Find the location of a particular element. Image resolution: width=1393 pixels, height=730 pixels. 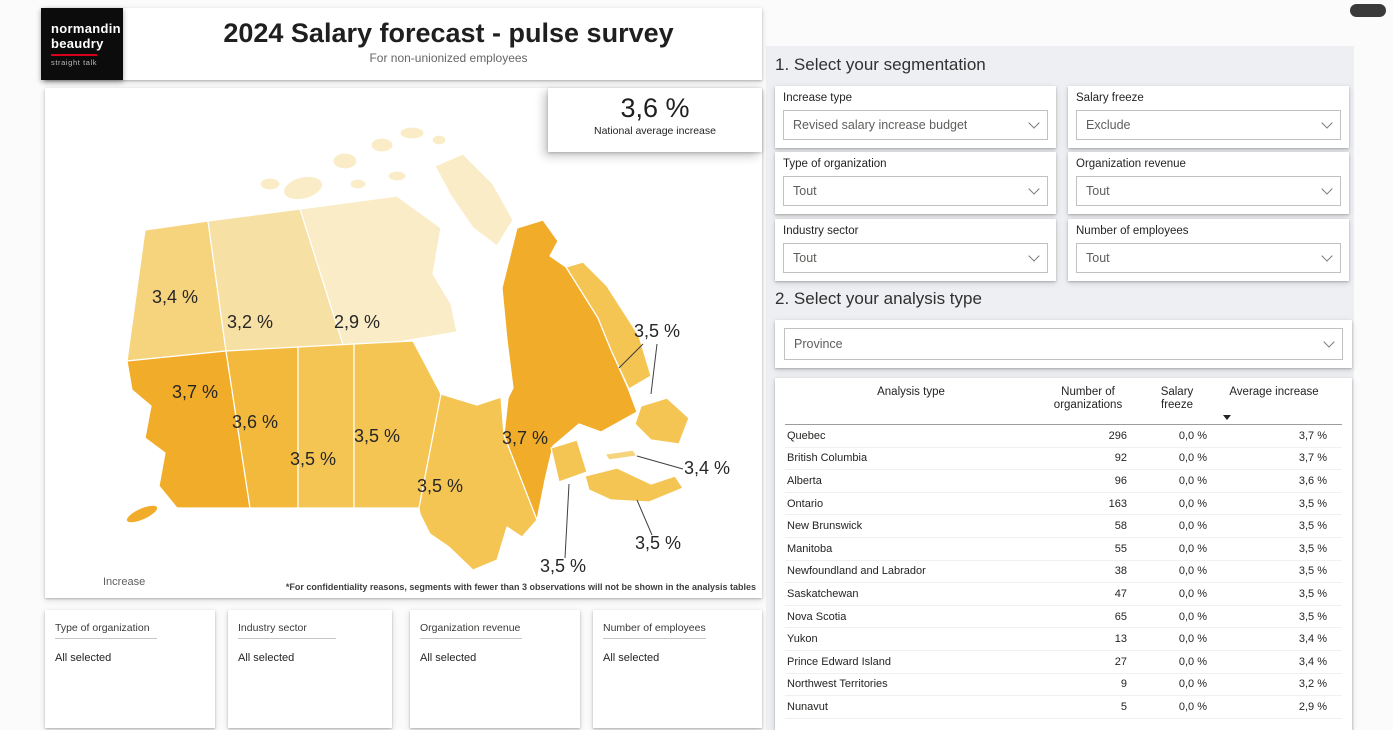

cell-number-of-organizations: 92 is located at coordinates (1120, 458).